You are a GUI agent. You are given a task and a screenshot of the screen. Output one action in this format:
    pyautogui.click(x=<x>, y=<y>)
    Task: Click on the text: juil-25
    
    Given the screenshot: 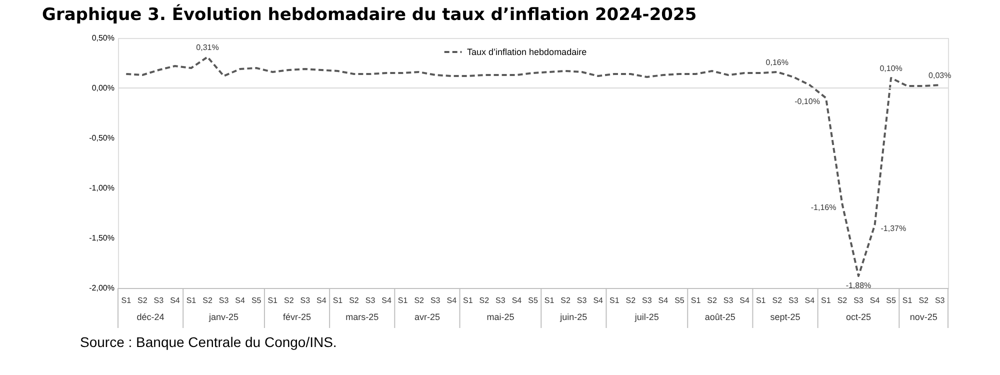 What is the action you would take?
    pyautogui.click(x=646, y=317)
    